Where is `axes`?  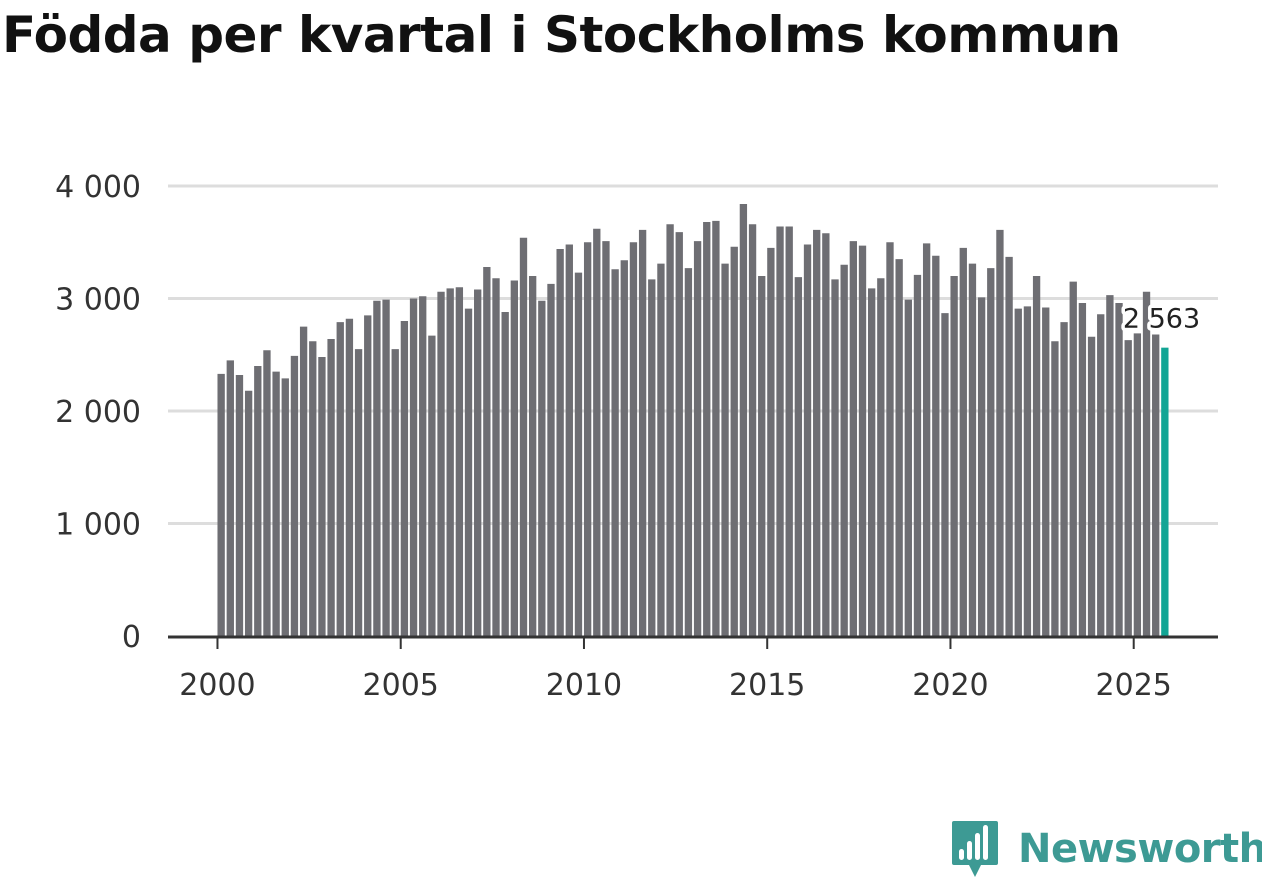 axes is located at coordinates (693, 642).